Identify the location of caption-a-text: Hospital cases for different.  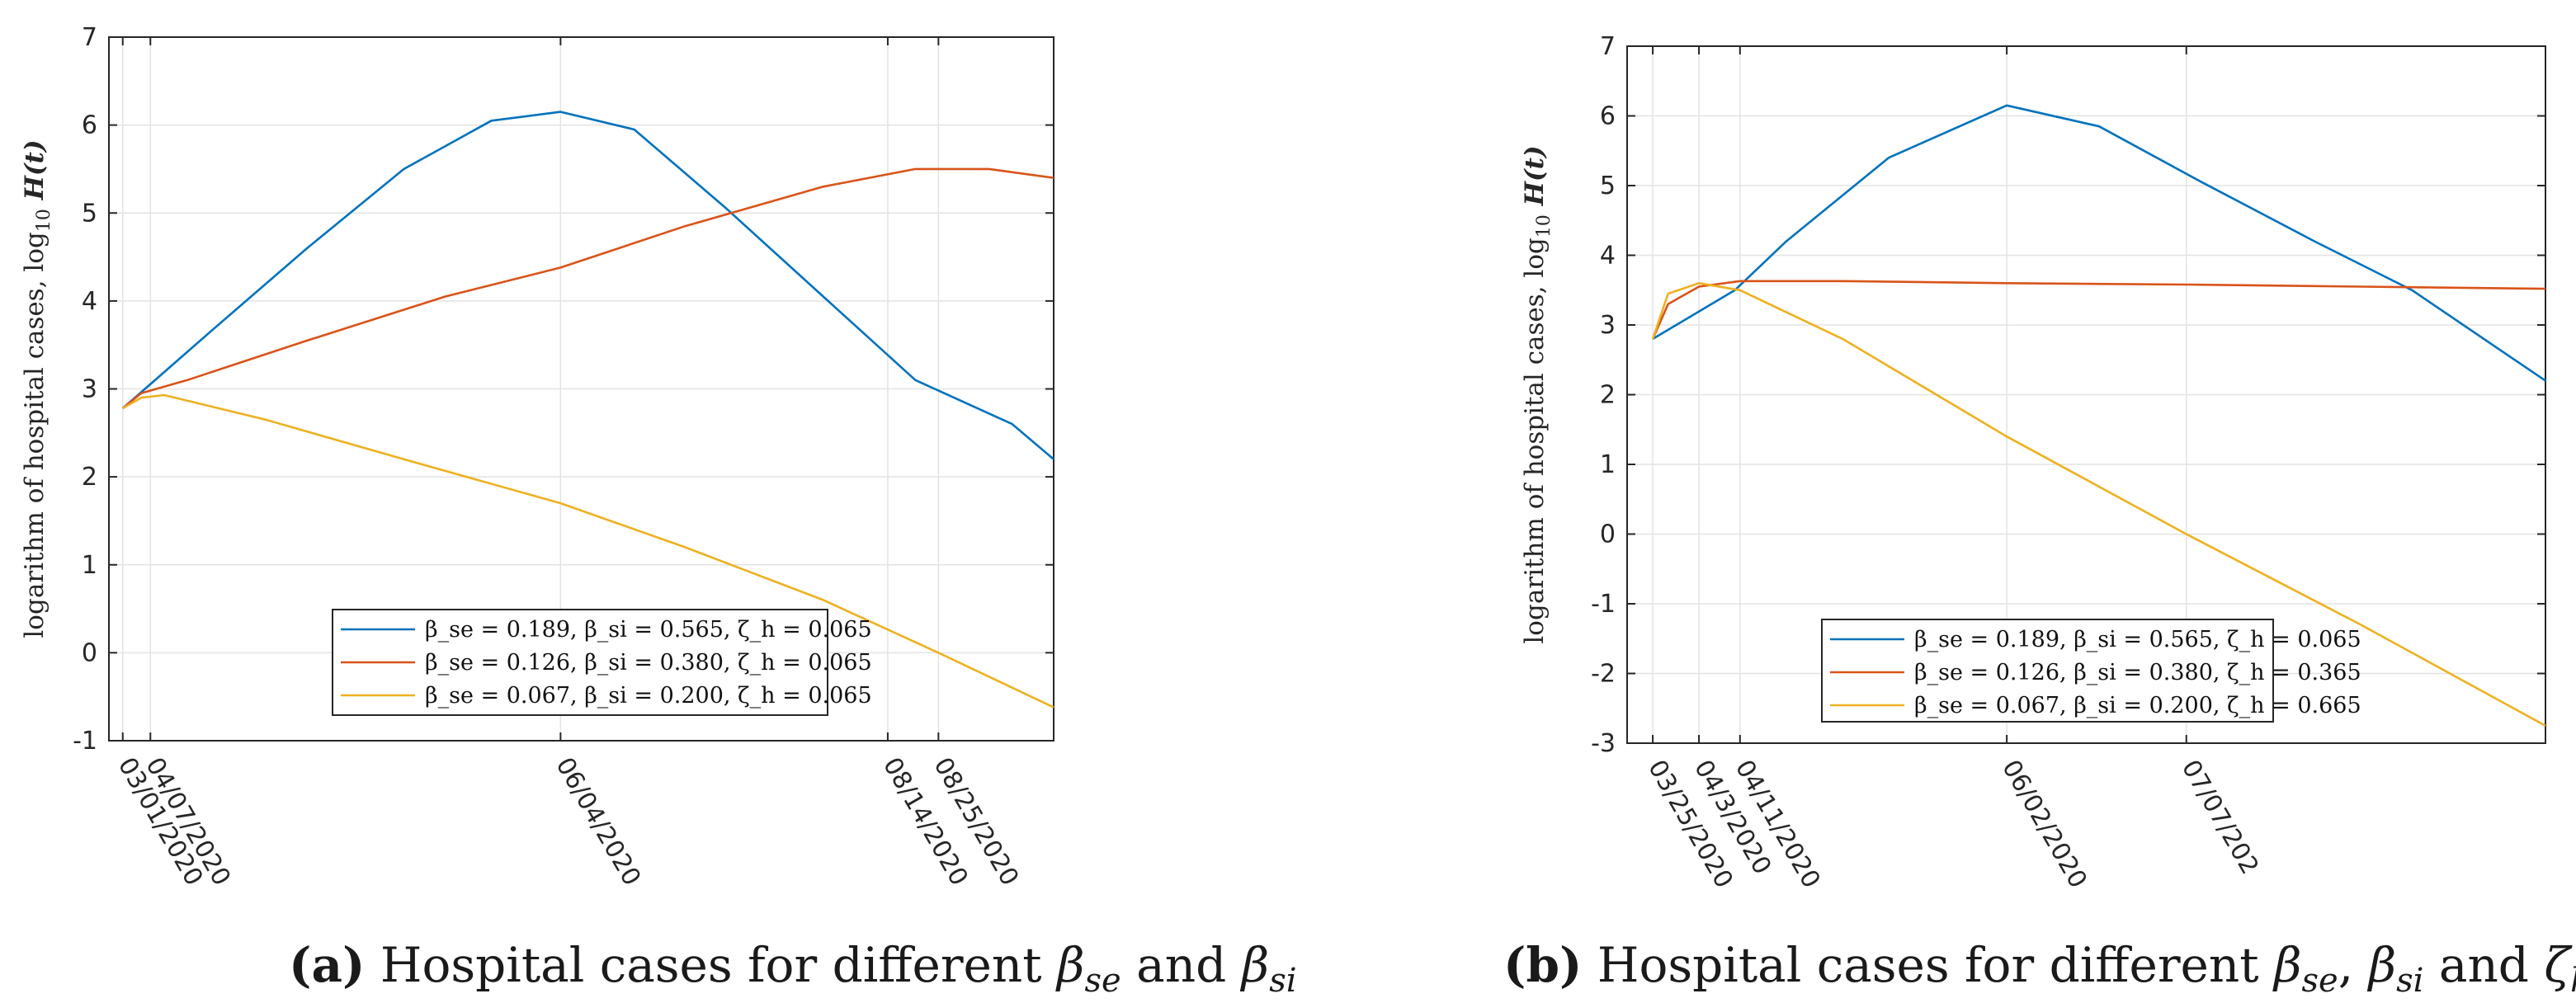
(711, 965).